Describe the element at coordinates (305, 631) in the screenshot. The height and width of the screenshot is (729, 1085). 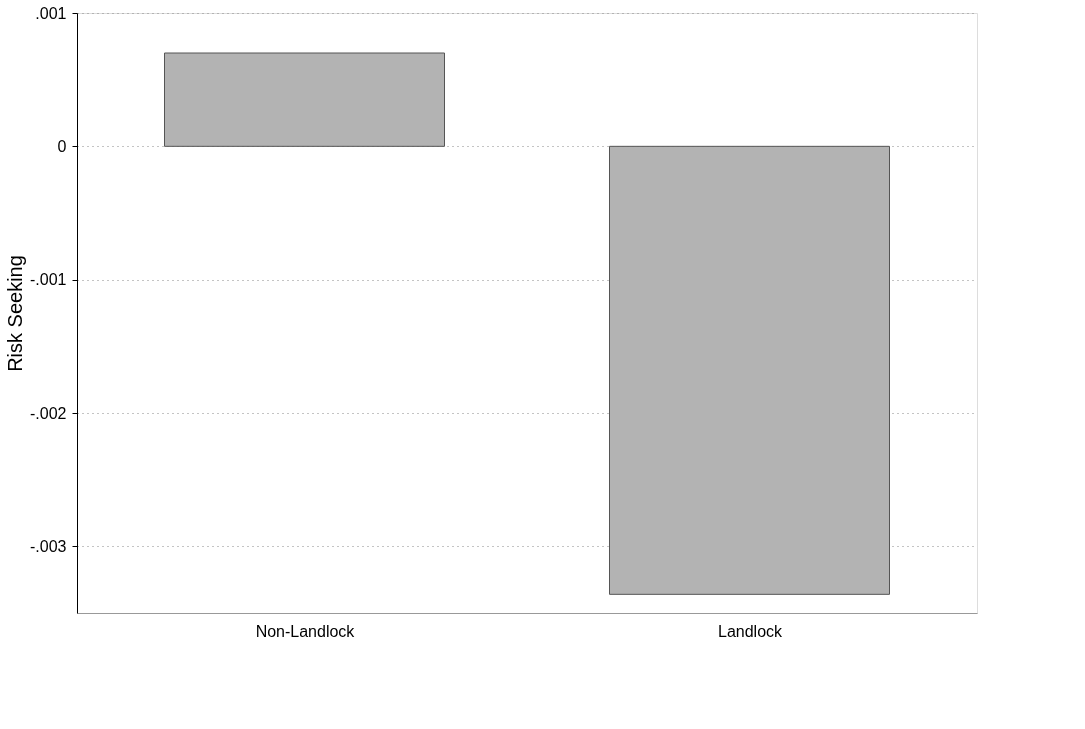
I see `x-tick-label: Non-Landlock` at that location.